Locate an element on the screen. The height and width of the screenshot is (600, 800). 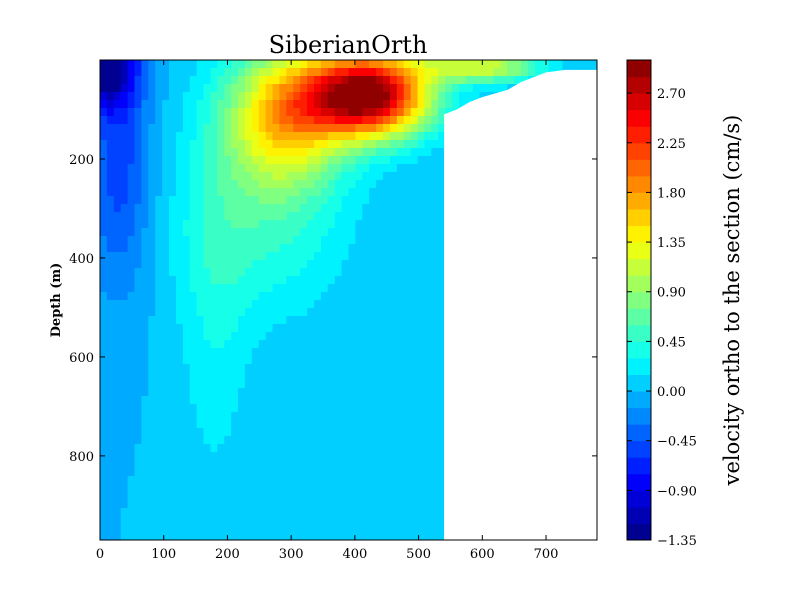
colorbar-tick-label: 2.25 is located at coordinates (671, 144).